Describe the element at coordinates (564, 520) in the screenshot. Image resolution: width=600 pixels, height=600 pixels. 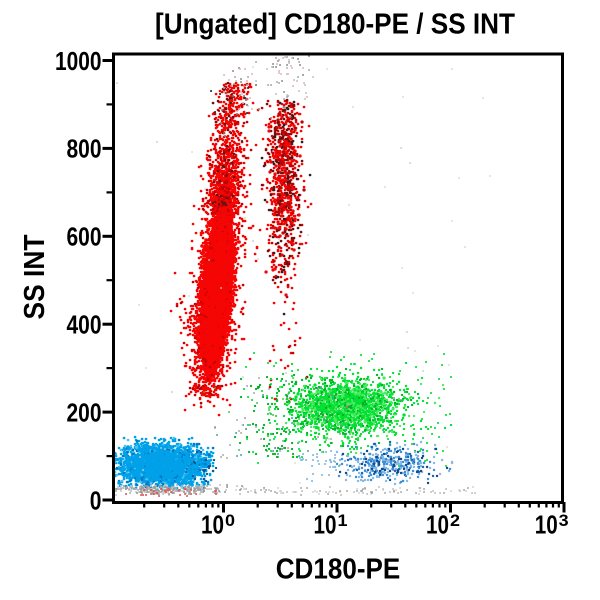
I see `svg-text: 3` at that location.